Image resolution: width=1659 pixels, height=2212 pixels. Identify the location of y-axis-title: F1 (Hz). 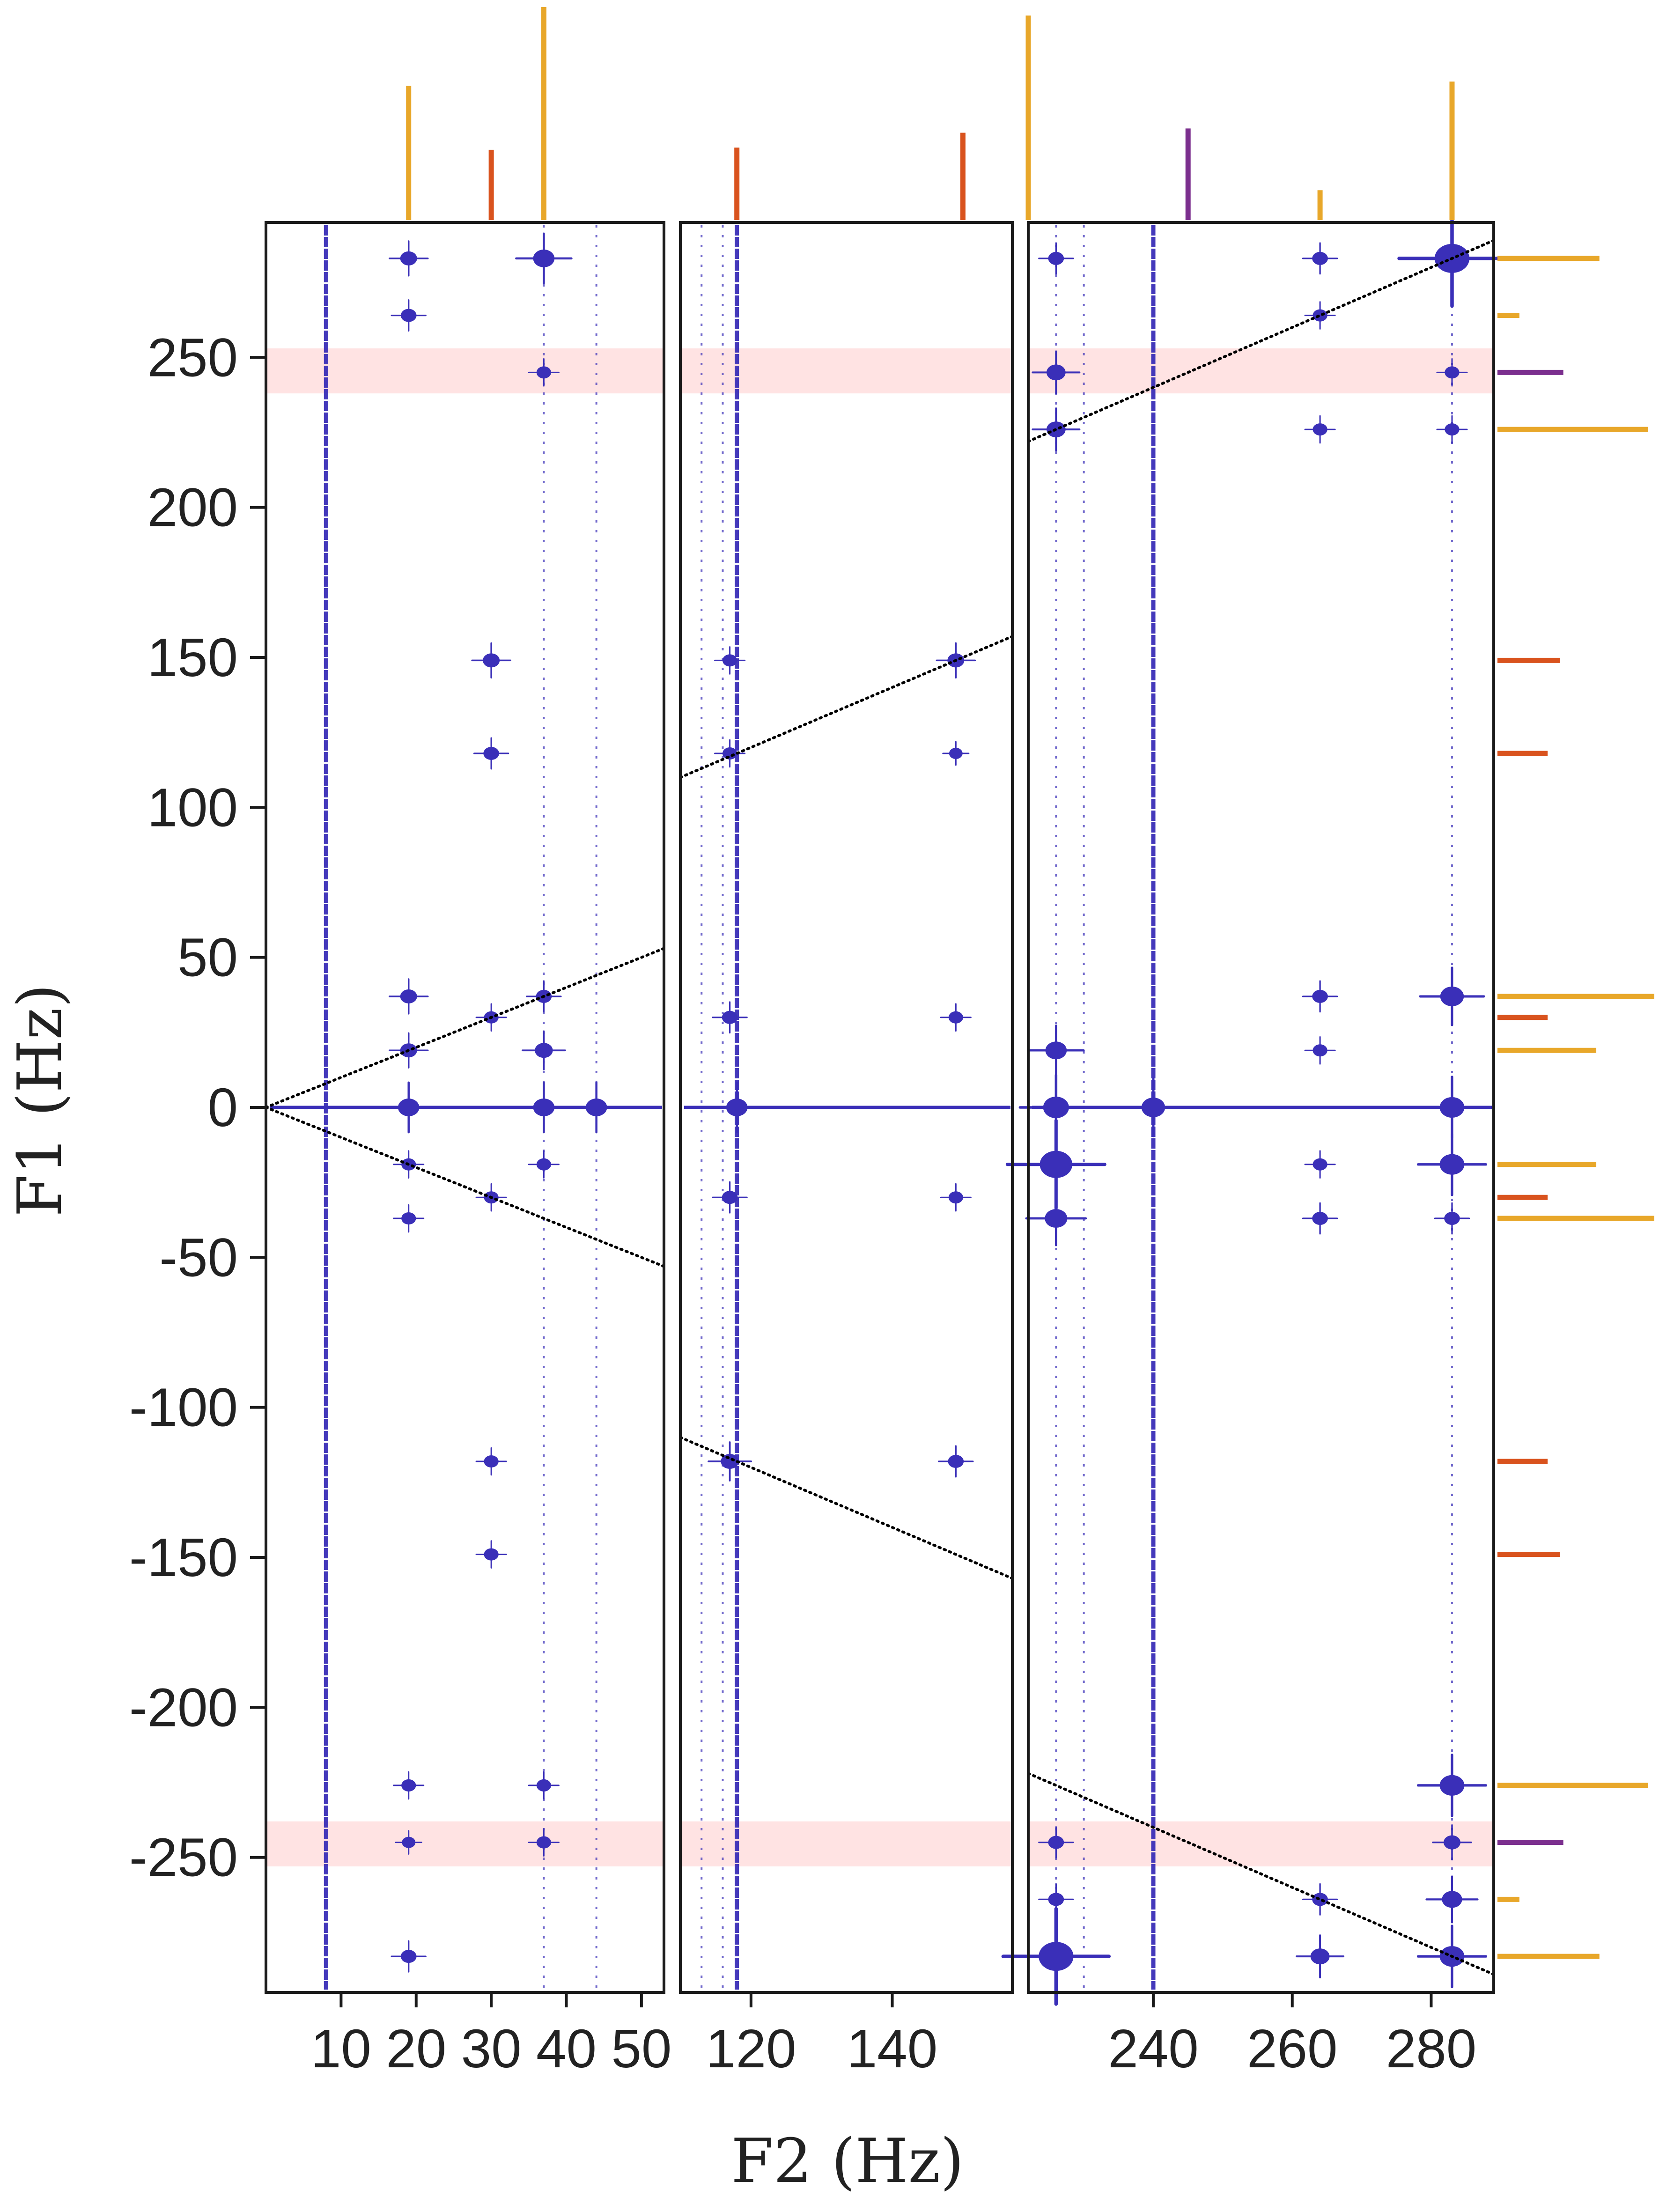
(39, 1101).